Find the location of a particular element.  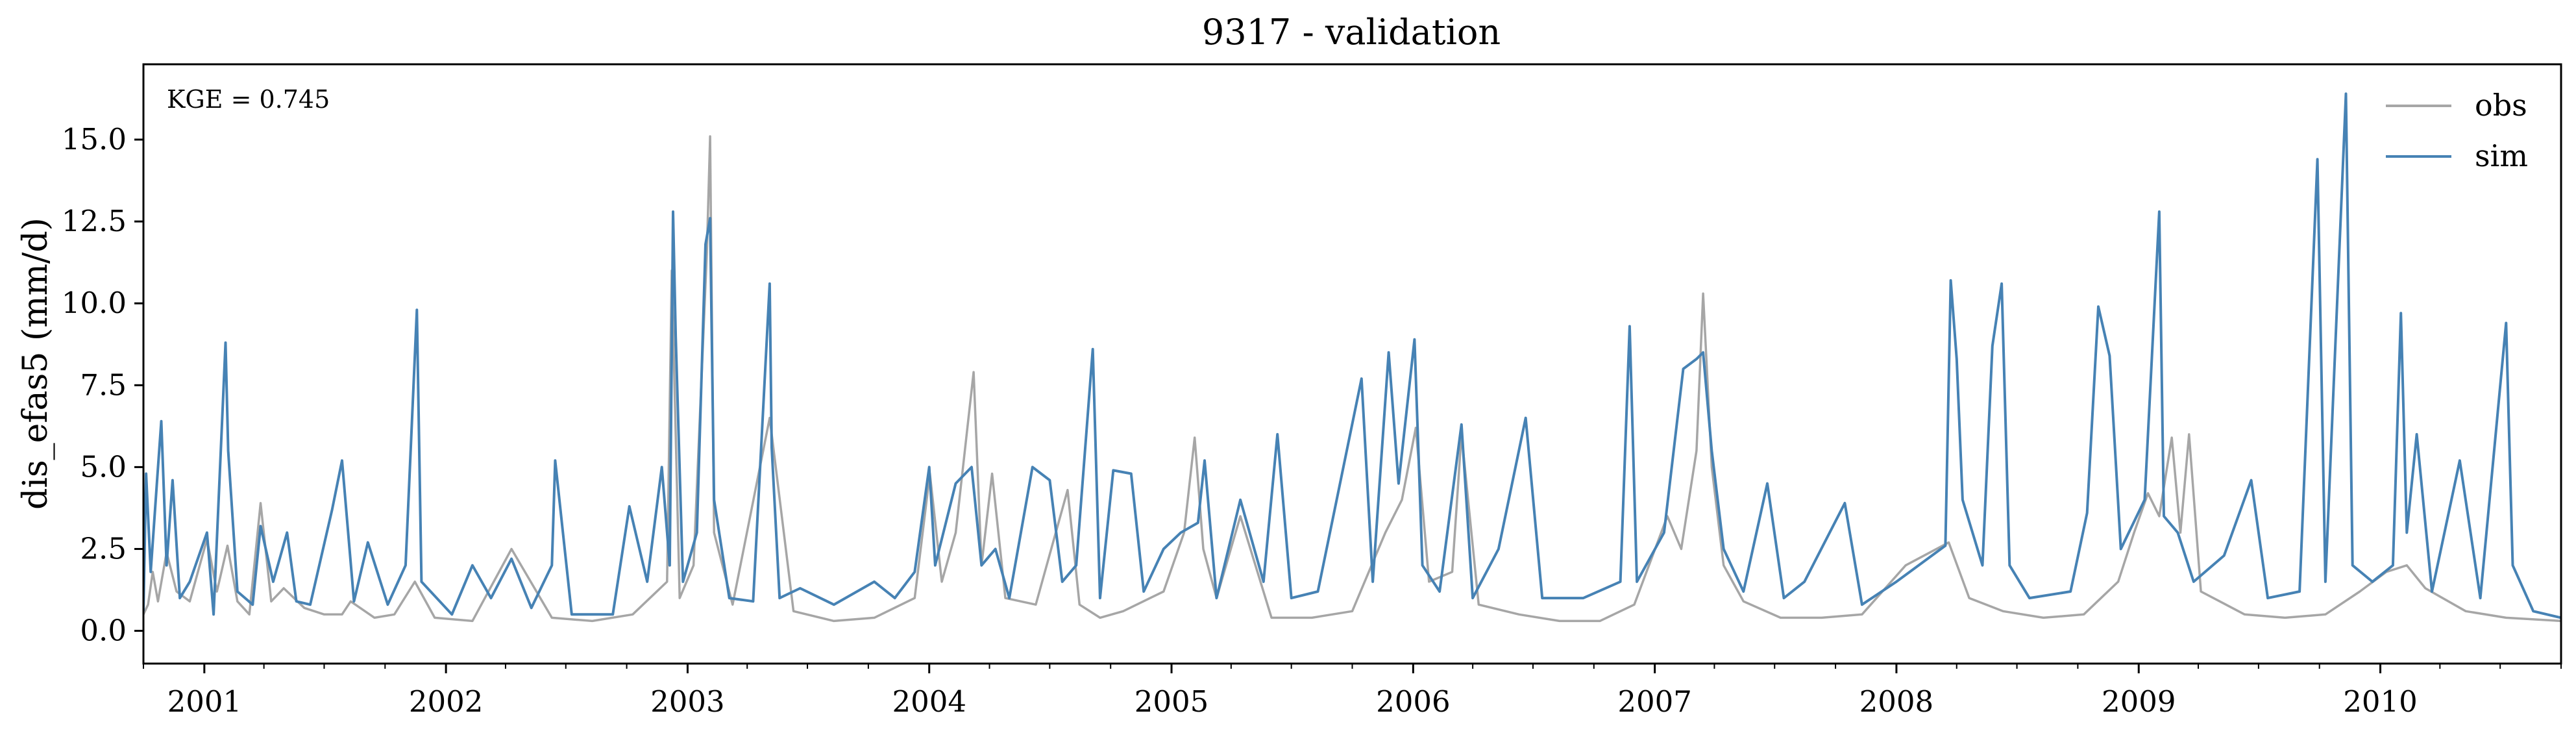

x-tick-label: 2005 is located at coordinates (1172, 701).